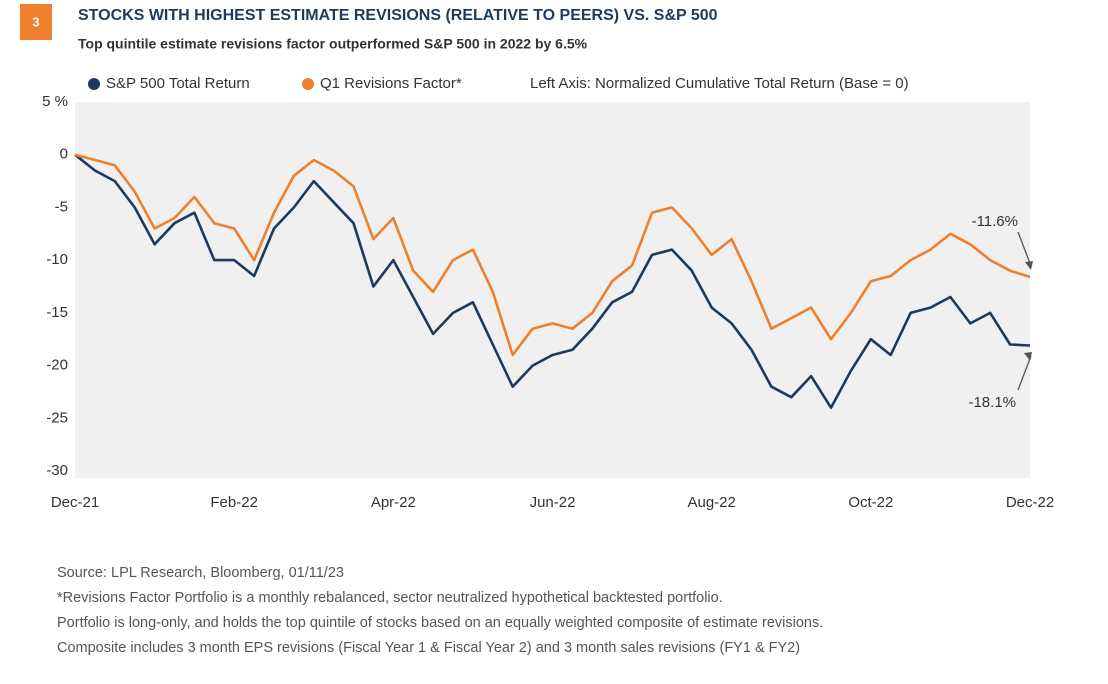  Describe the element at coordinates (391, 83) in the screenshot. I see `legend-label: Q1 Revisions Factor*` at that location.